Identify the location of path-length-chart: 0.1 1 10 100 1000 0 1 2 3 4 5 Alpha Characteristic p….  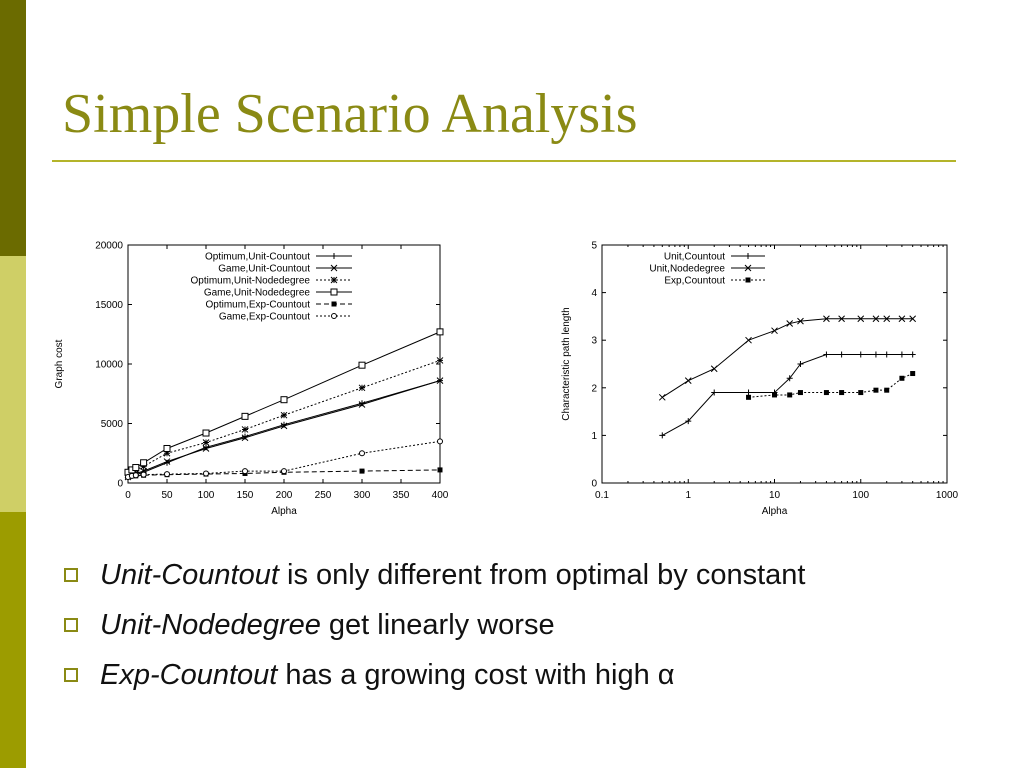
(760, 379).